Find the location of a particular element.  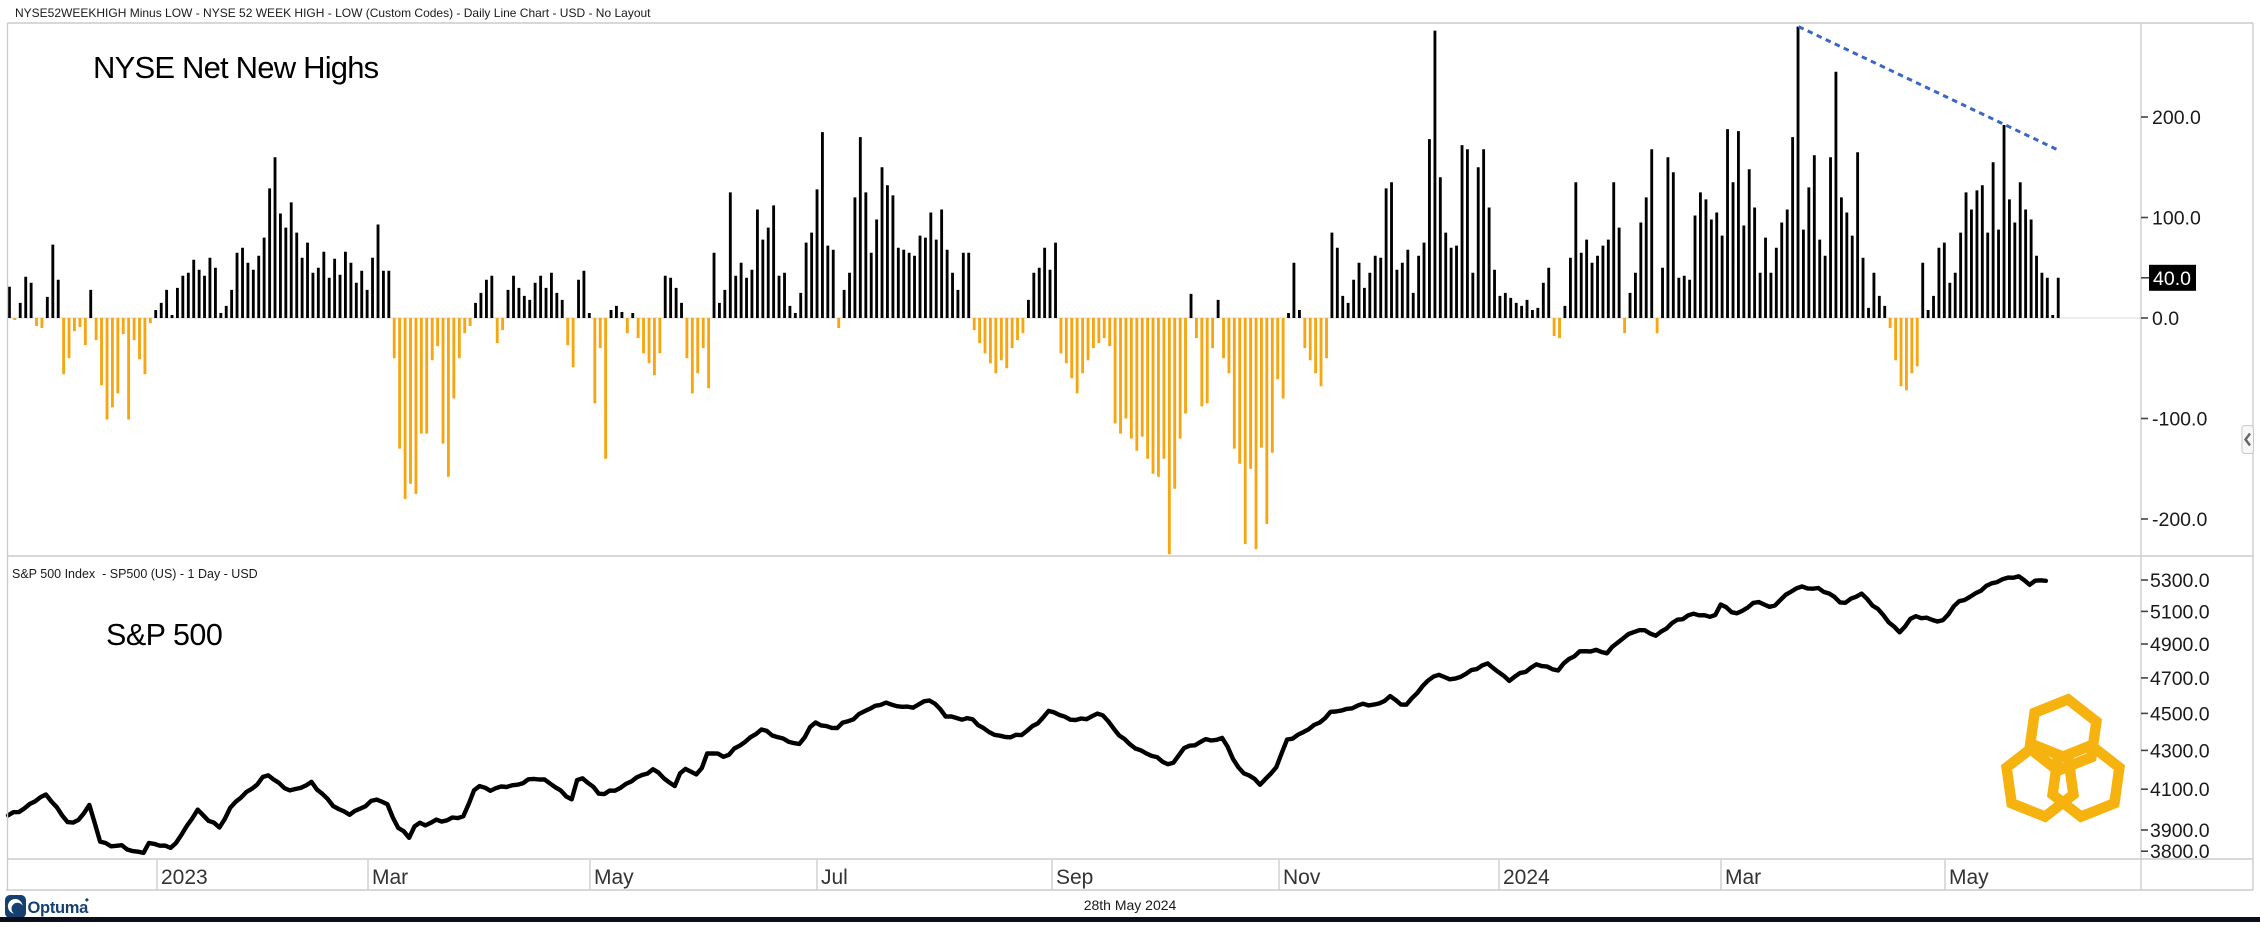

svg-text: 40.0 is located at coordinates (2172, 279).